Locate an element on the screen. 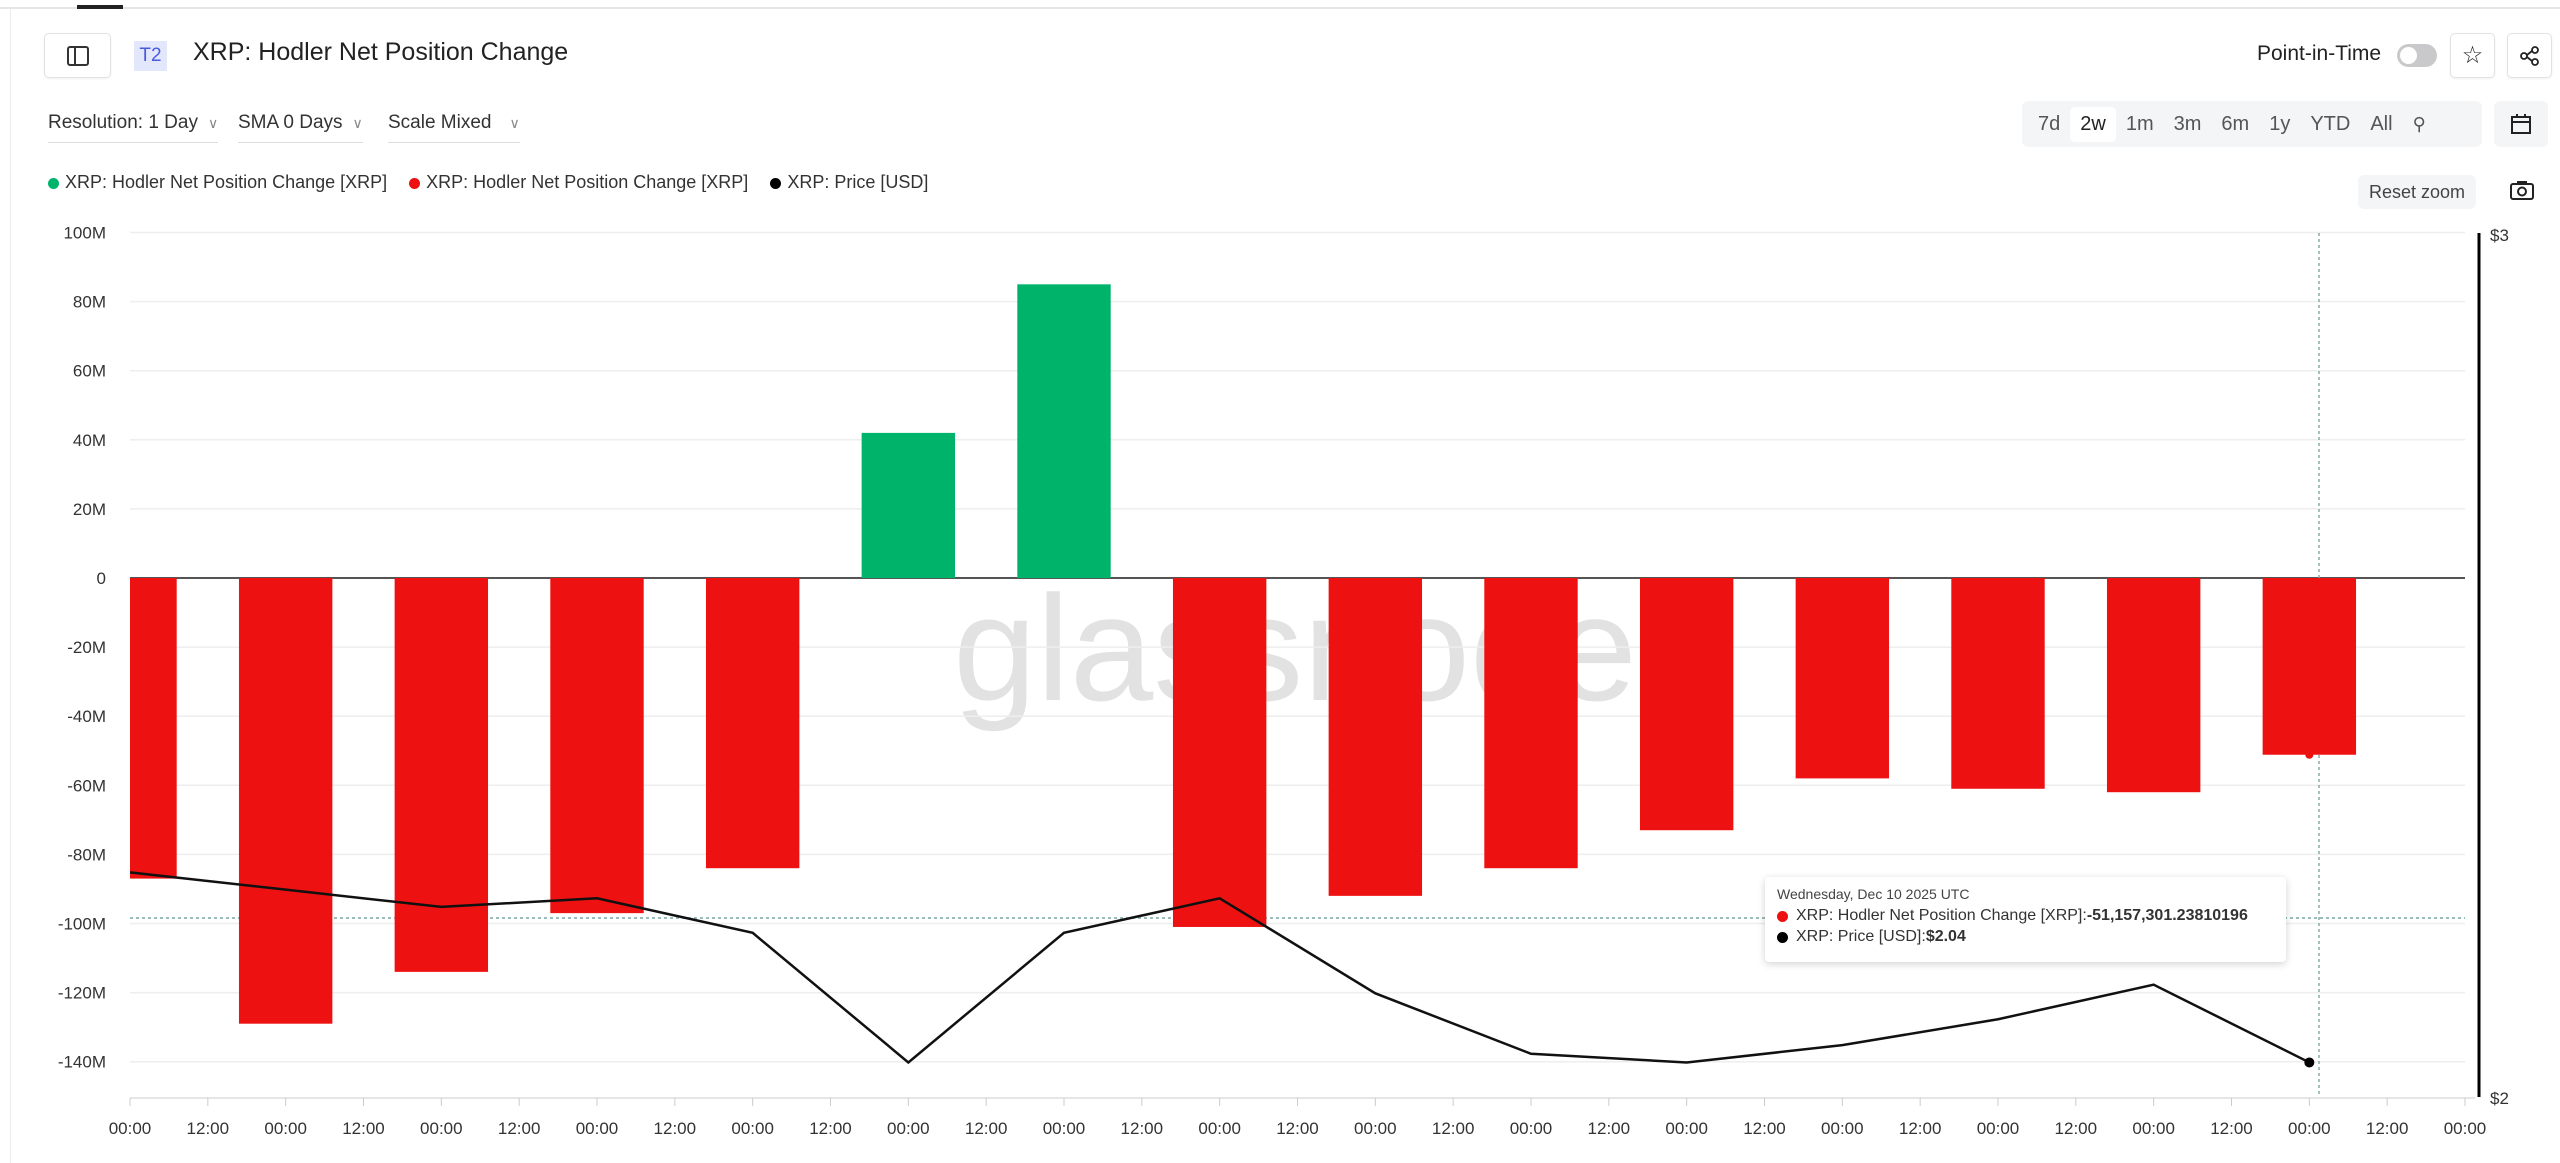  tooltip-date: Wednesday, Dec 10 2025 UTC is located at coordinates (1873, 894).